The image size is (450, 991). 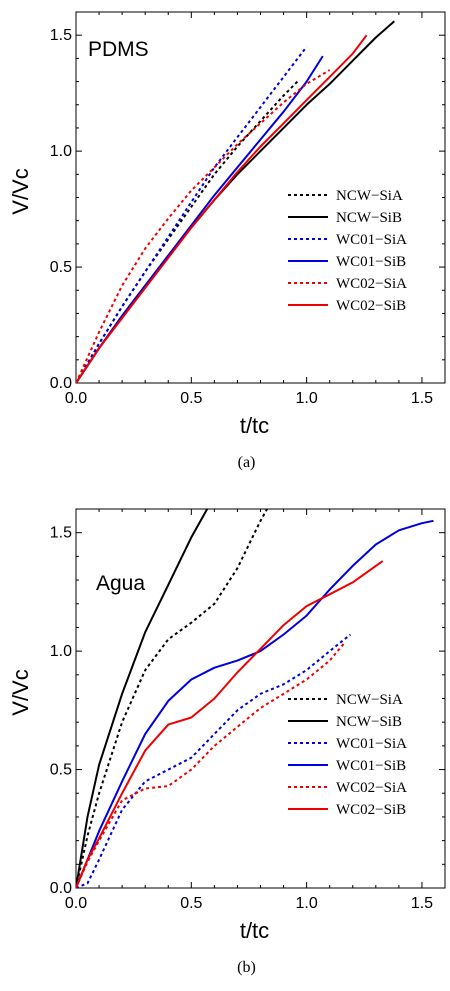 I want to click on panel-caption: (a), so click(x=247, y=462).